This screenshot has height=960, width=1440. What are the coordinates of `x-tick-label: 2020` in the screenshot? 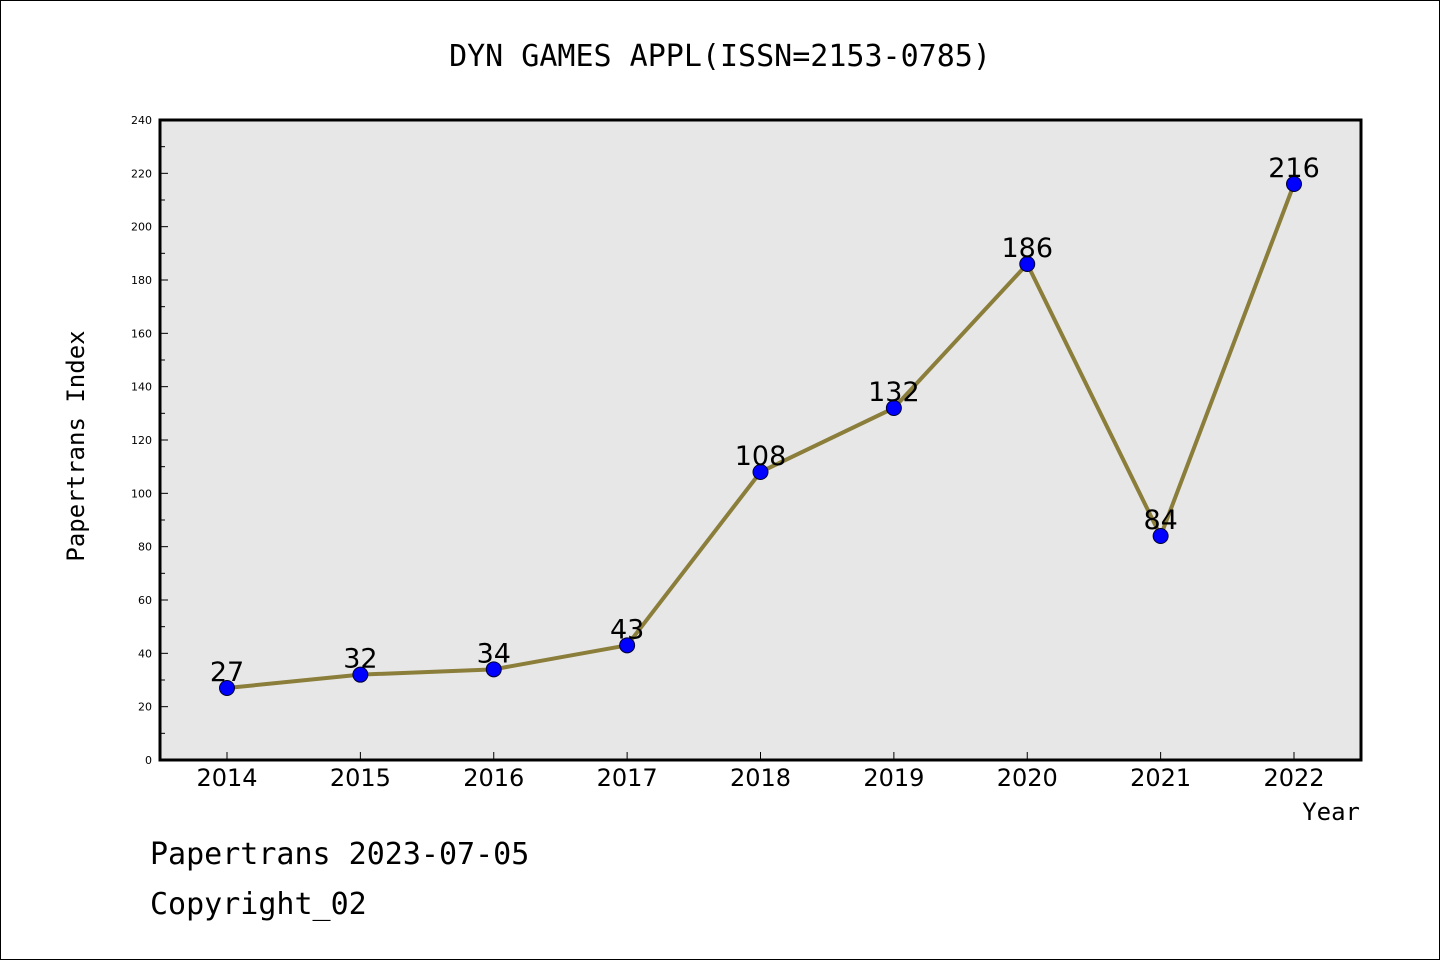 It's located at (1027, 778).